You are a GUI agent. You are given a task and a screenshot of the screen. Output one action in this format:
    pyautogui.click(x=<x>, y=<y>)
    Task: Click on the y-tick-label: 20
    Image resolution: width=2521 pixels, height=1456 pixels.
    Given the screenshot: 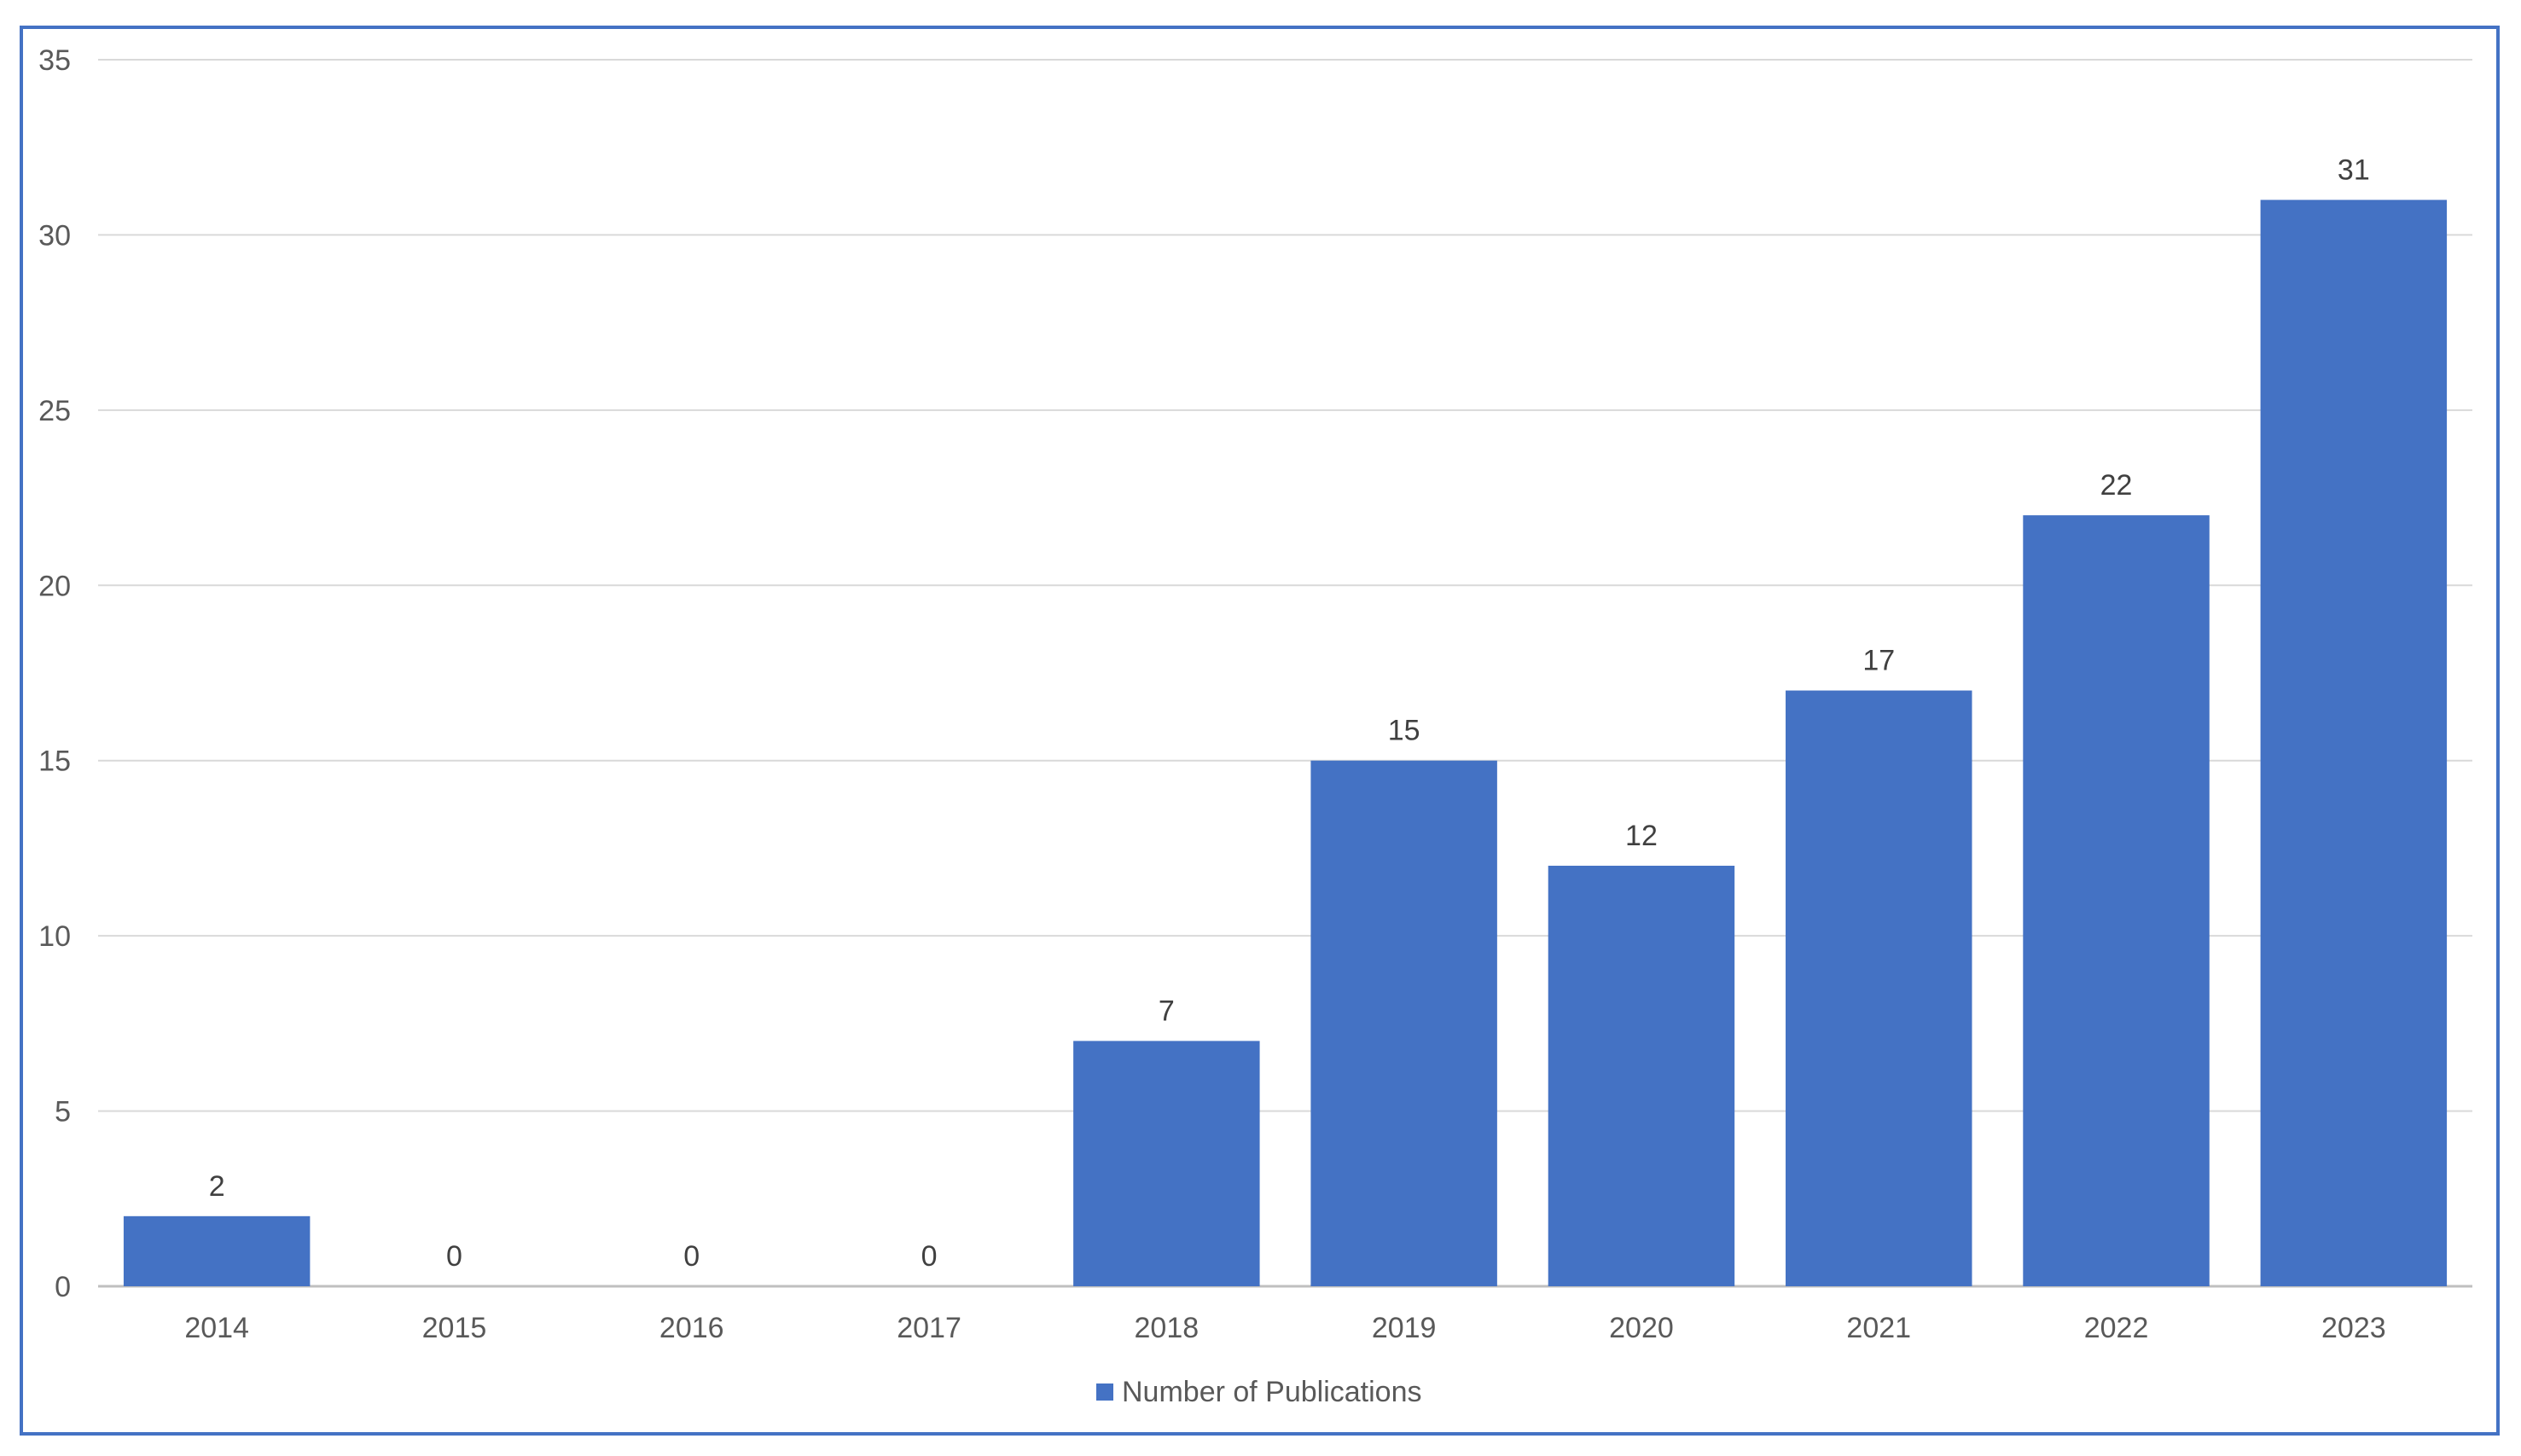 What is the action you would take?
    pyautogui.click(x=55, y=586)
    